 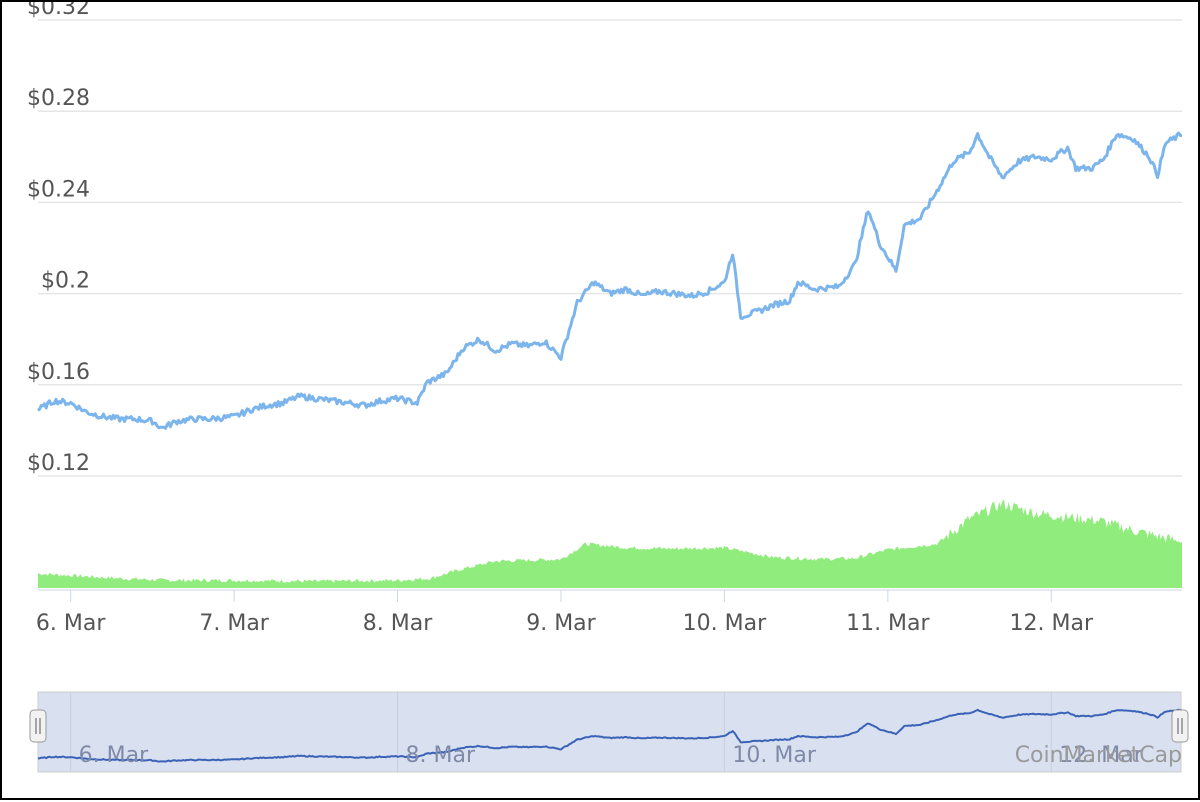 What do you see at coordinates (1101, 755) in the screenshot?
I see `navigator-tick-label: 12. Mar` at bounding box center [1101, 755].